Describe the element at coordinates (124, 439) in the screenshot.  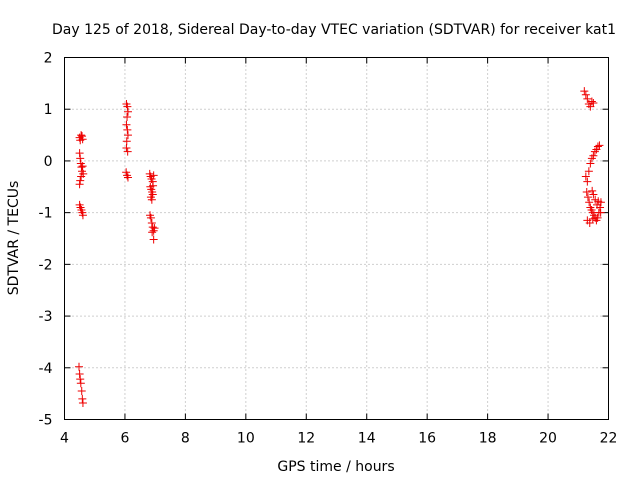
I see `x-tick-label: 6` at that location.